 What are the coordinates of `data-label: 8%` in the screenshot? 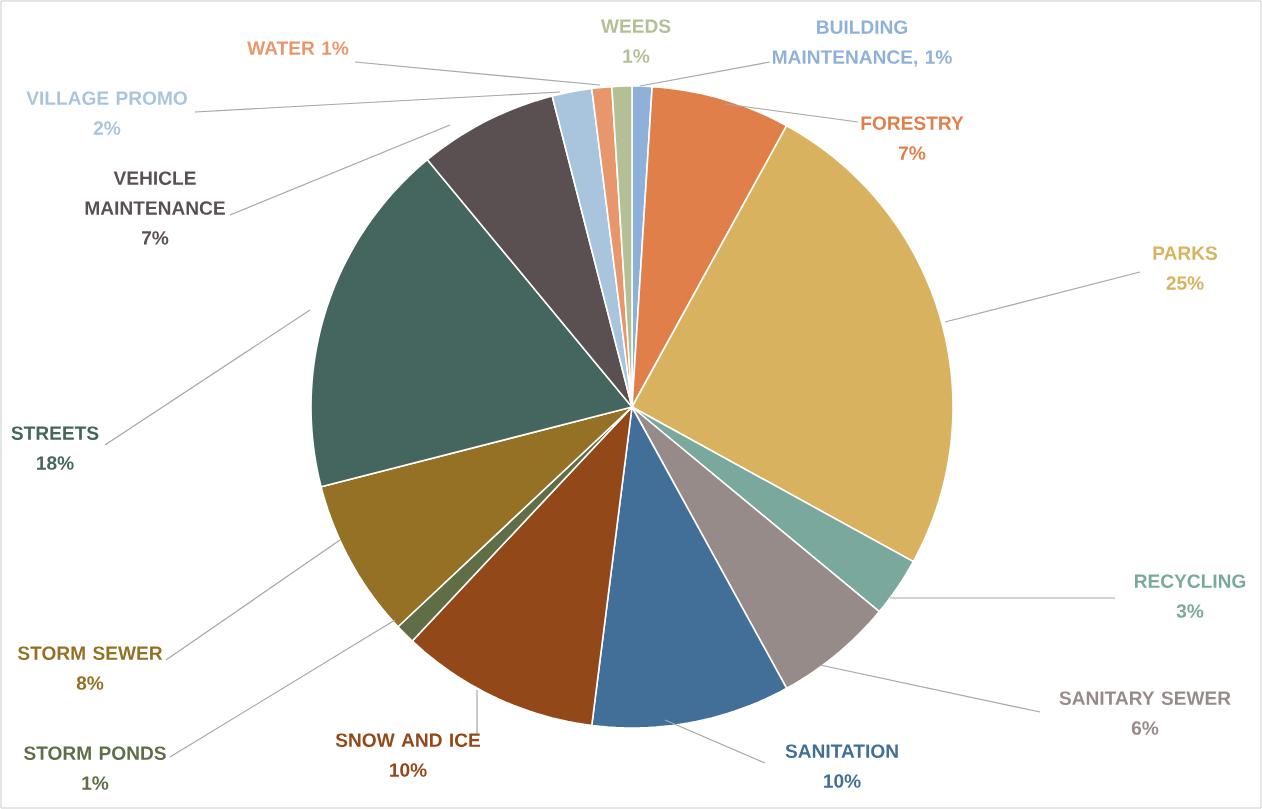 It's located at (90, 683).